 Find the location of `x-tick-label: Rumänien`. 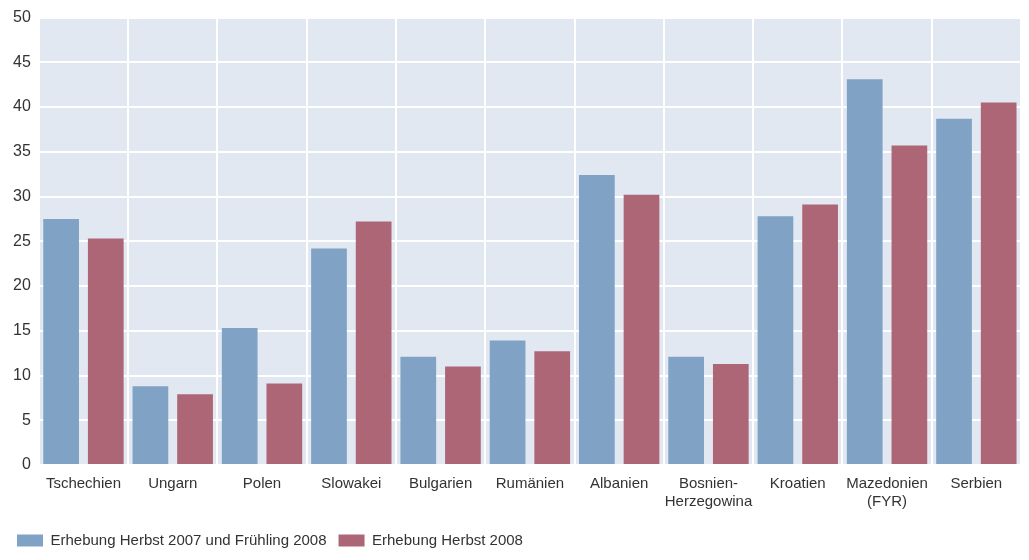

x-tick-label: Rumänien is located at coordinates (530, 483).